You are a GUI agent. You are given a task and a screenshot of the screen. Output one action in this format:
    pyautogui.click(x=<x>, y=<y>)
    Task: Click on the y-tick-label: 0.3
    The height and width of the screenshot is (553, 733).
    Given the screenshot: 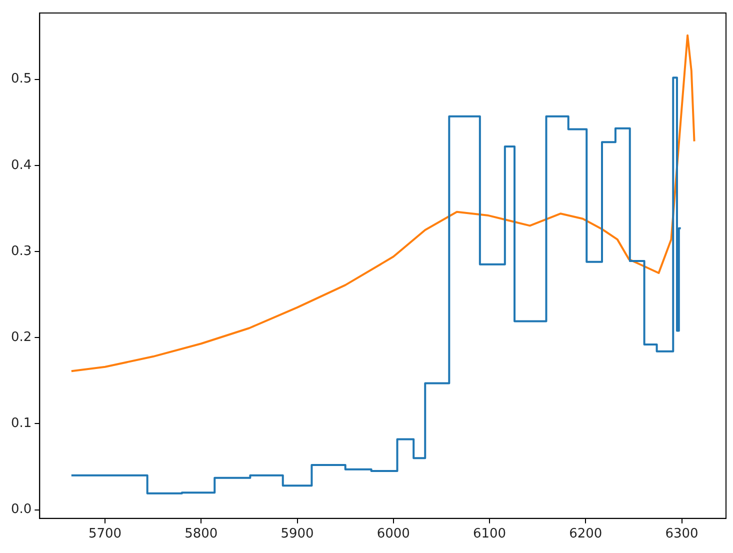 What is the action you would take?
    pyautogui.click(x=21, y=251)
    